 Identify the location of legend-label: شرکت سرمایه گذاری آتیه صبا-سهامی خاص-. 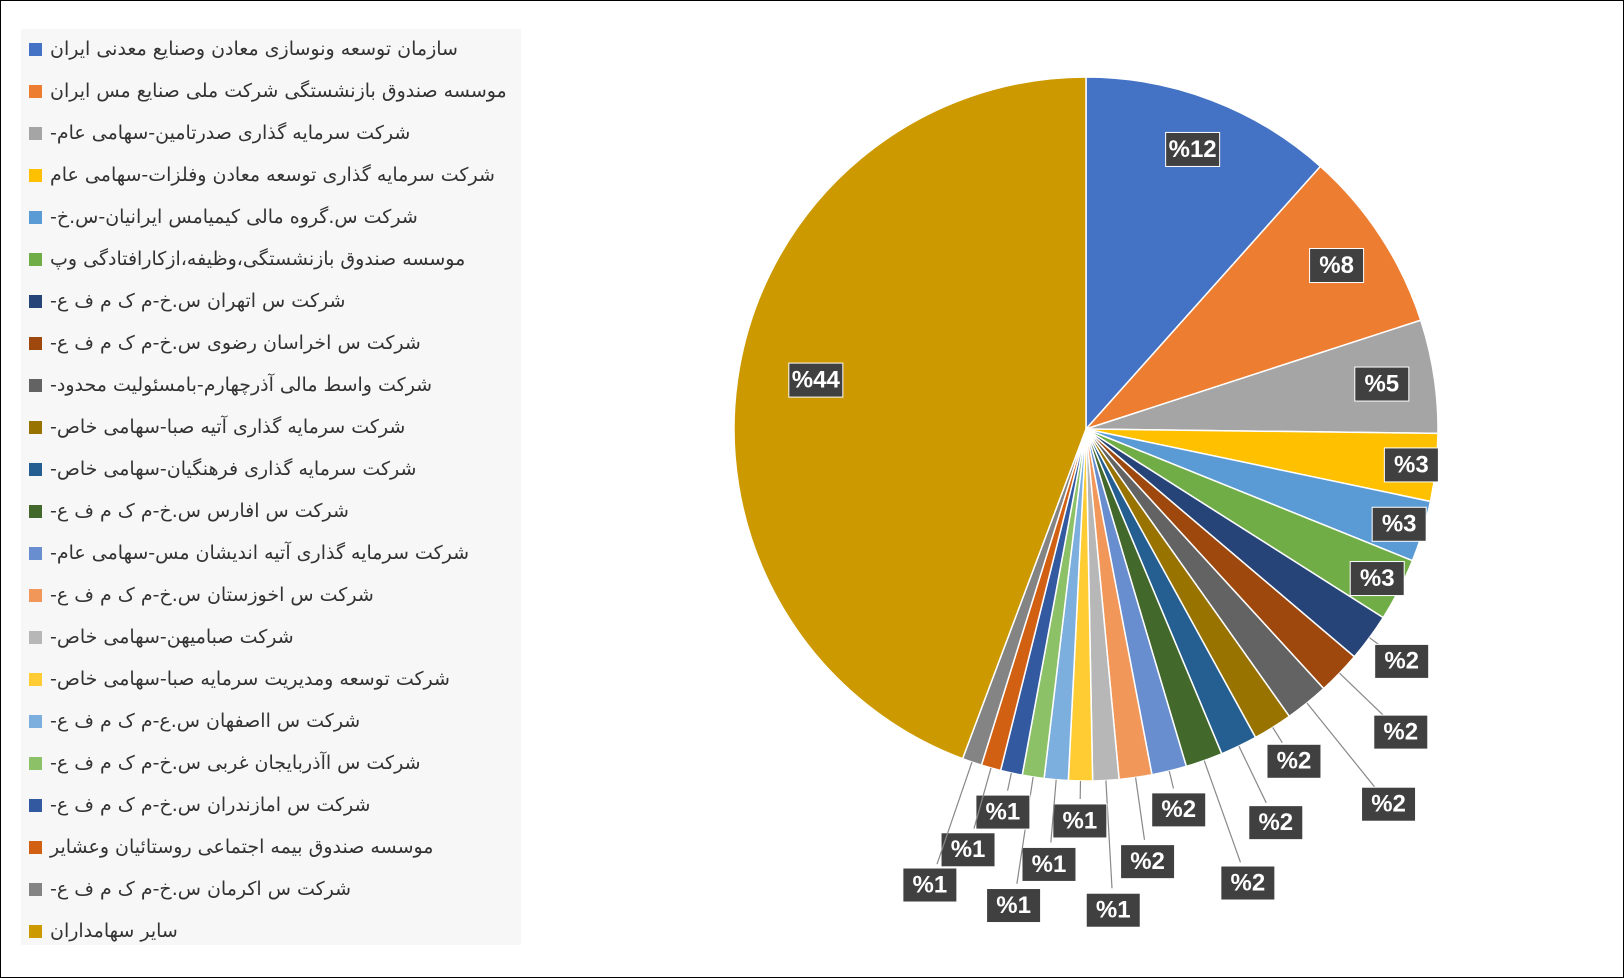
(228, 427).